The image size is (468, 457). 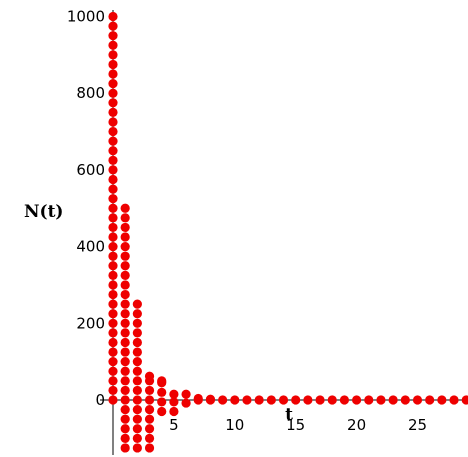 I want to click on y-tick-label: 1000, so click(x=86, y=17).